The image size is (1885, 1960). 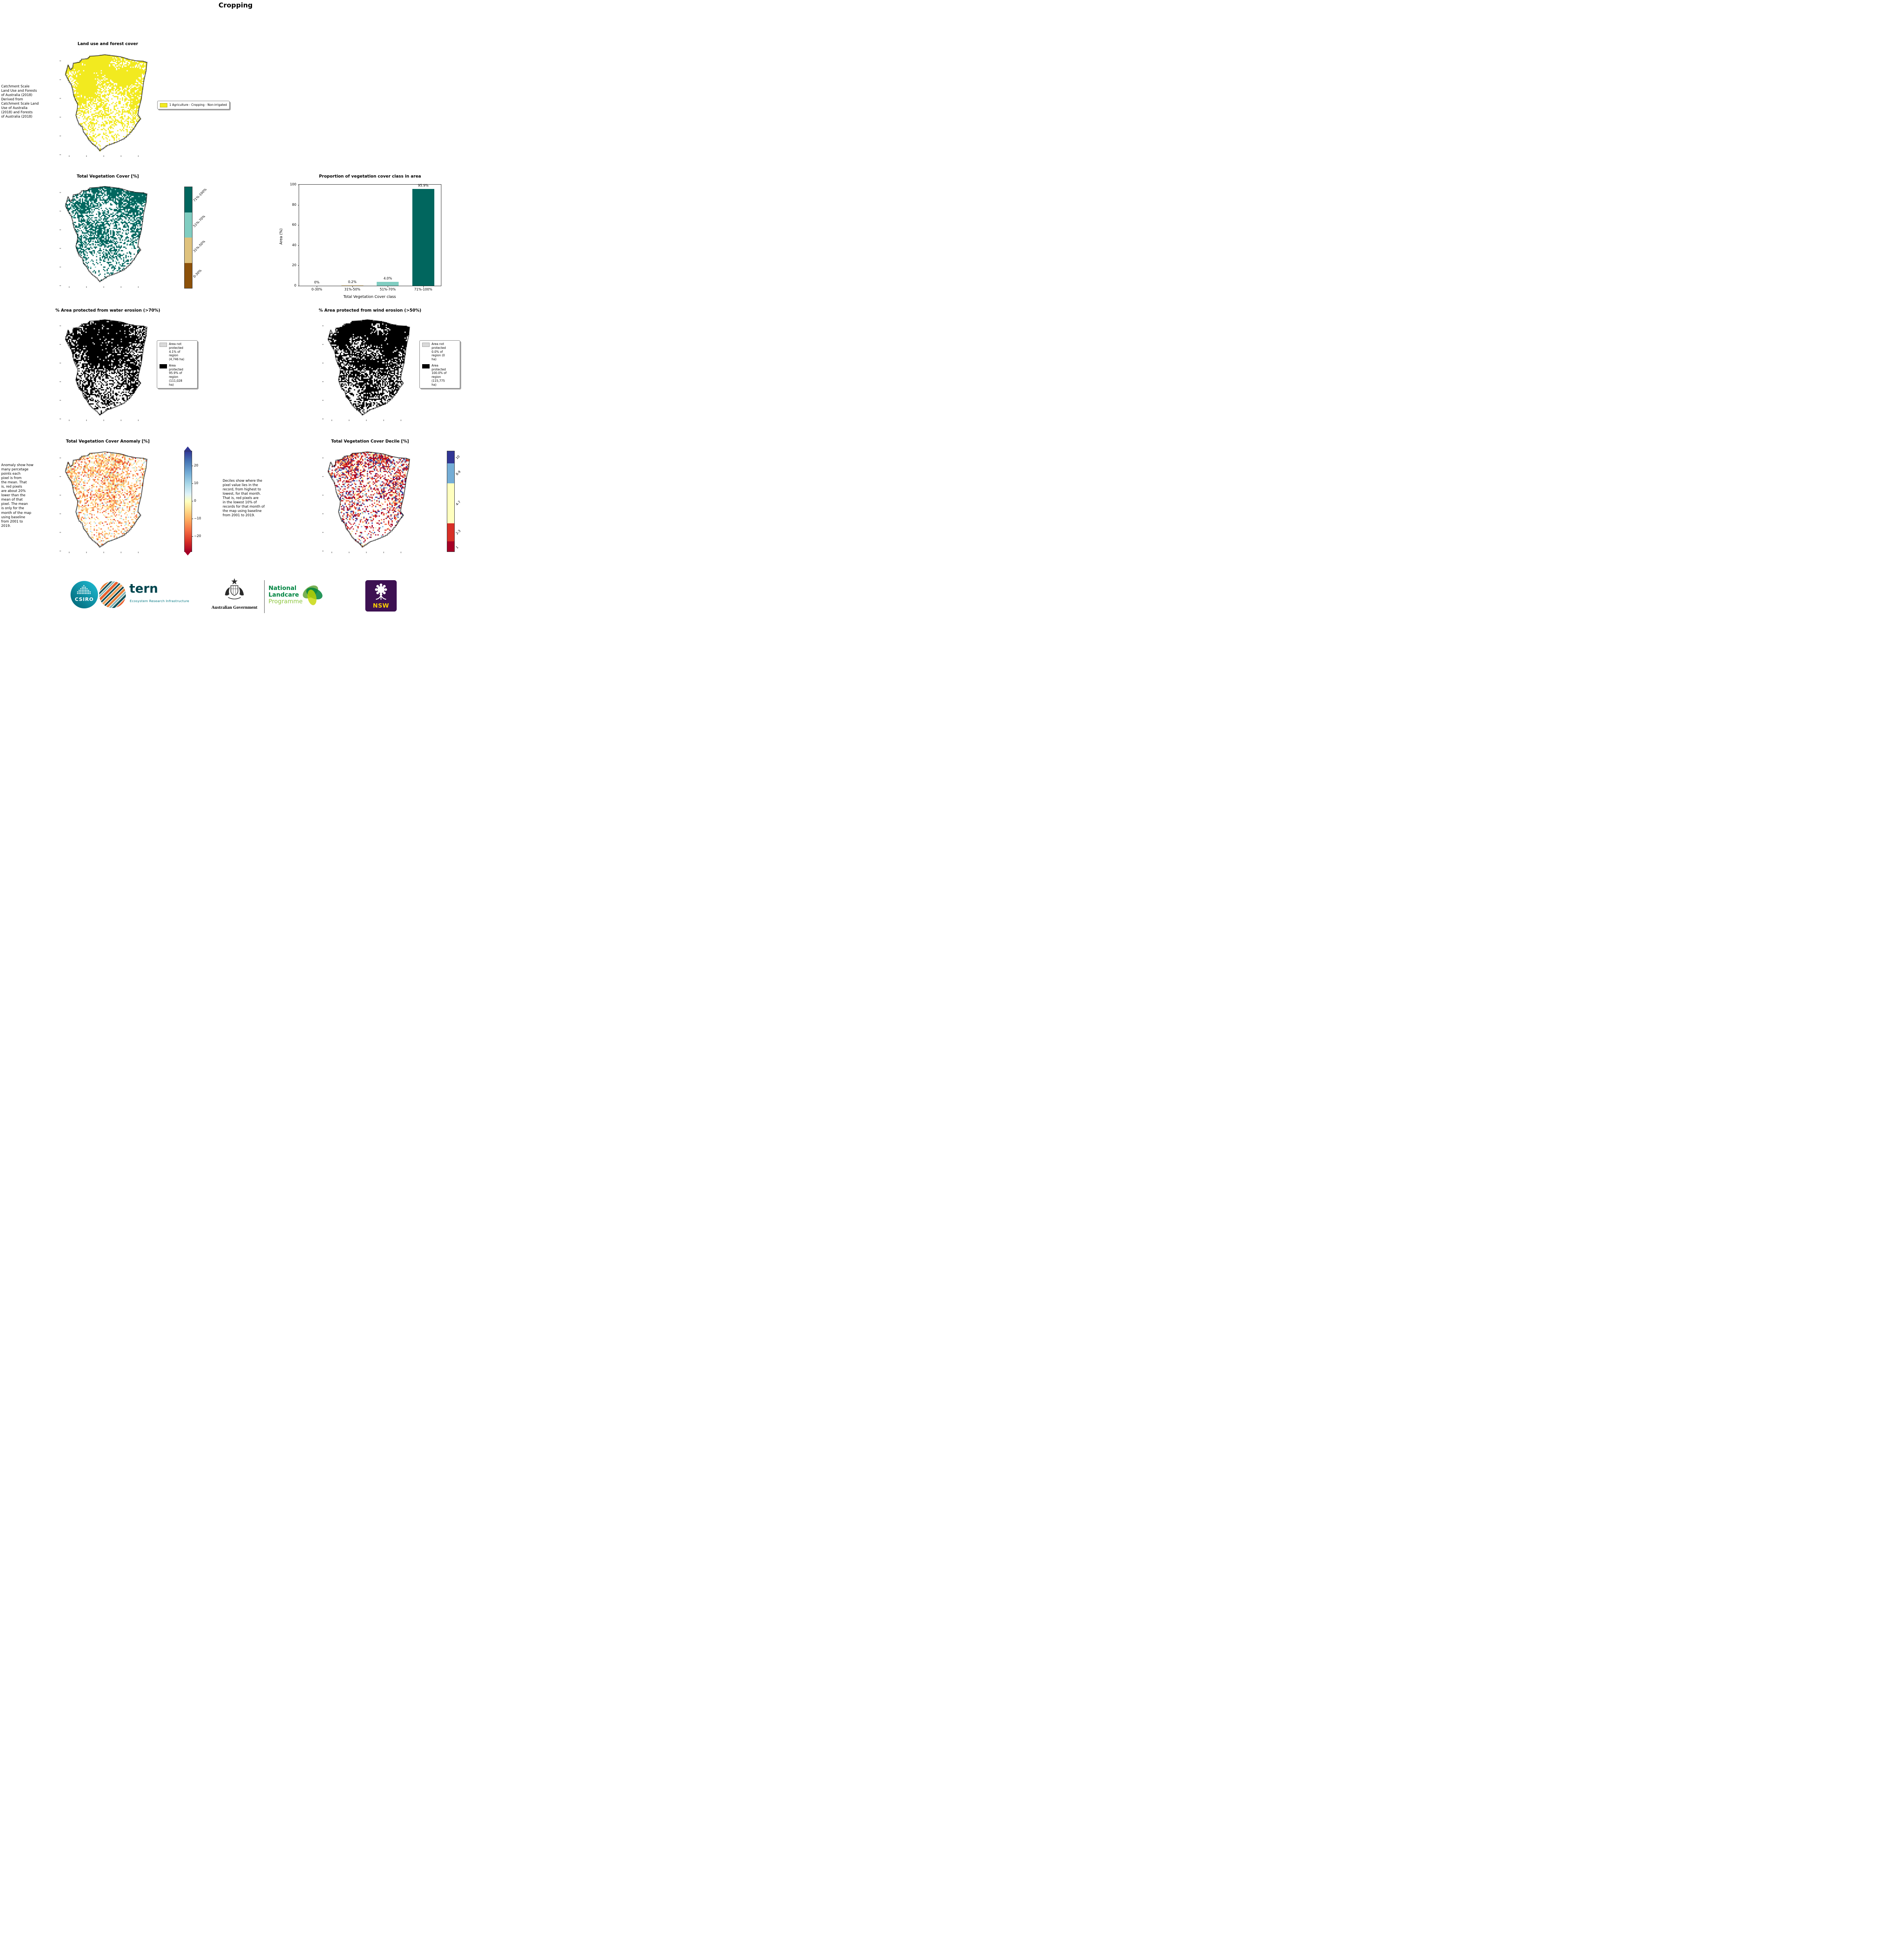 What do you see at coordinates (84, 599) in the screenshot?
I see `csiro-text: CSIRO` at bounding box center [84, 599].